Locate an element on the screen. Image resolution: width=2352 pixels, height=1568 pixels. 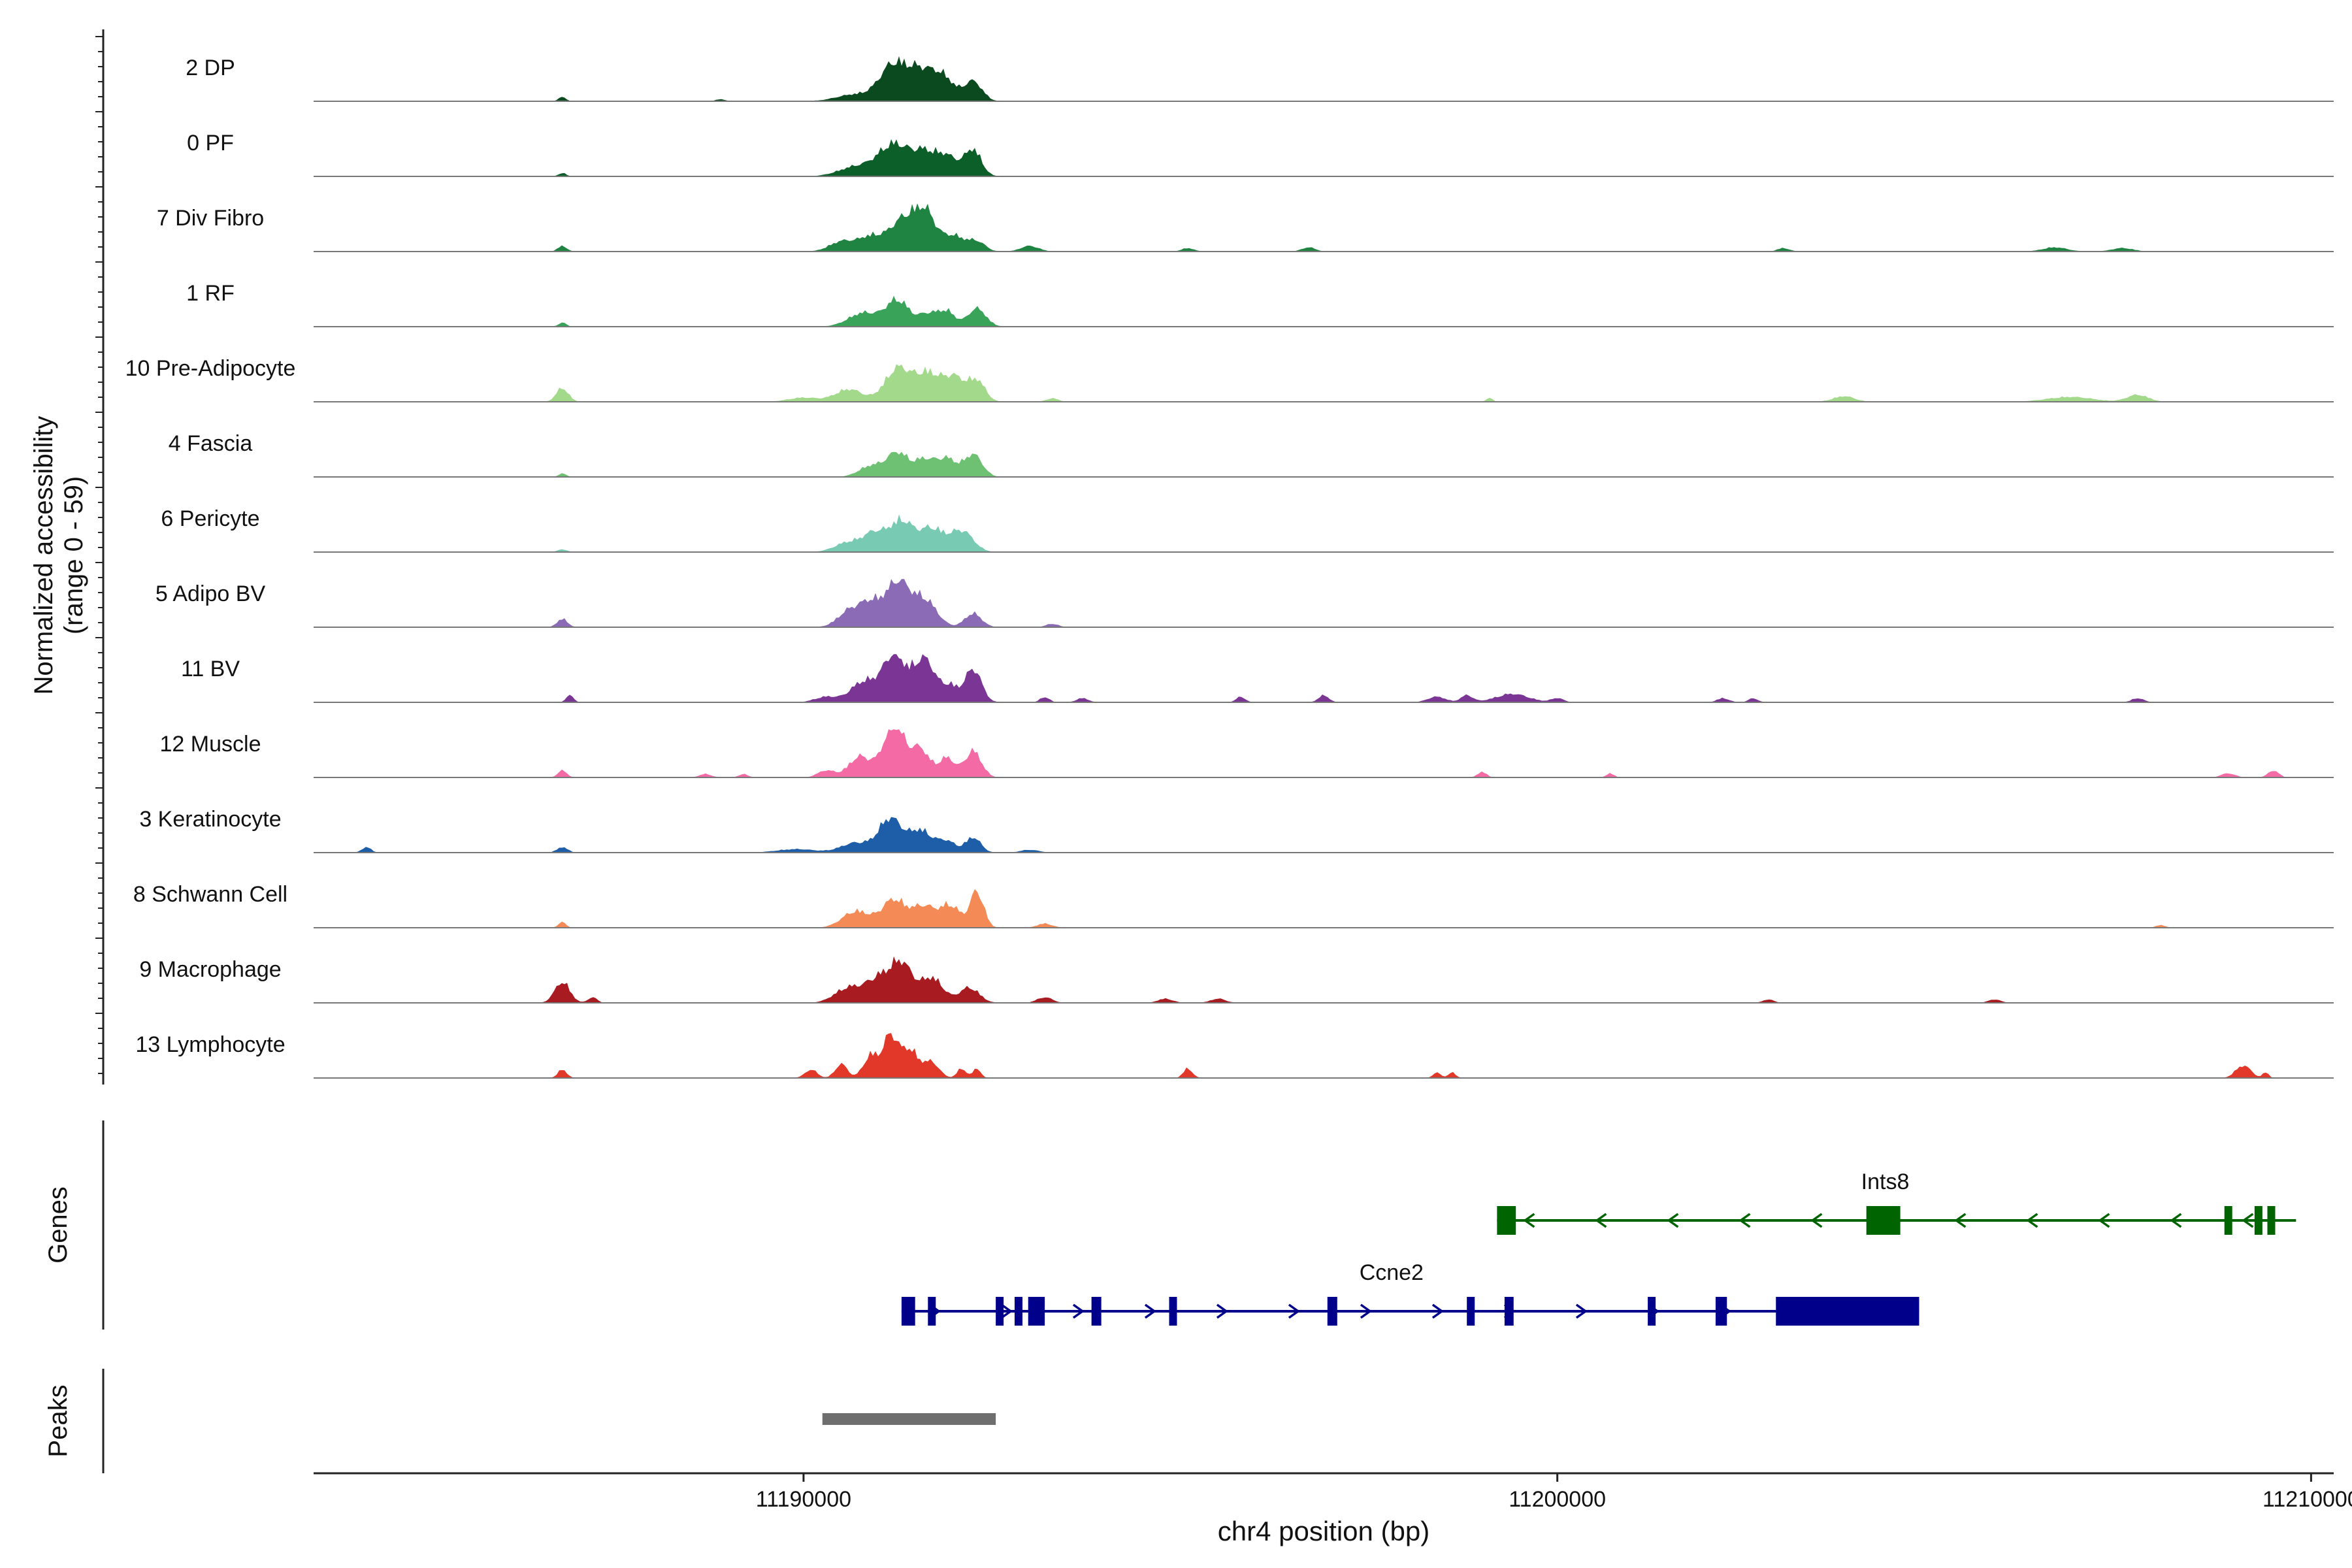
track-label: 7 Div Fibro is located at coordinates (210, 218).